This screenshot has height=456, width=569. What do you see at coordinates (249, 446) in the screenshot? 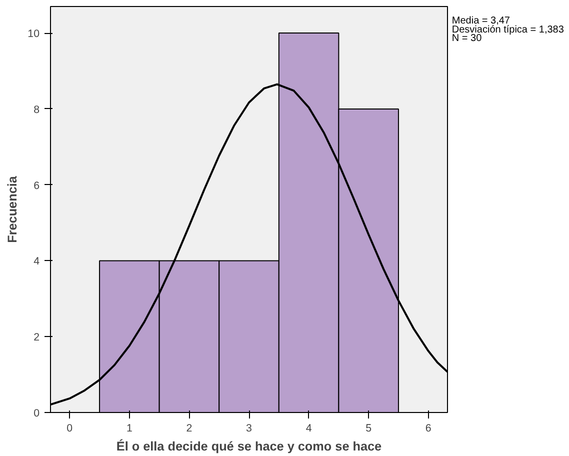
I see `x-axis-title: Él o ella decide qué se hace y como se hace` at bounding box center [249, 446].